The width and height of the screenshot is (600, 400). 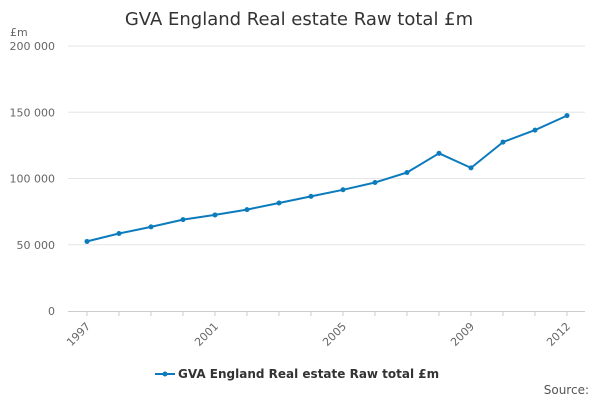 What do you see at coordinates (308, 374) in the screenshot?
I see `legend-label: GVA England Real estate Raw total £m` at bounding box center [308, 374].